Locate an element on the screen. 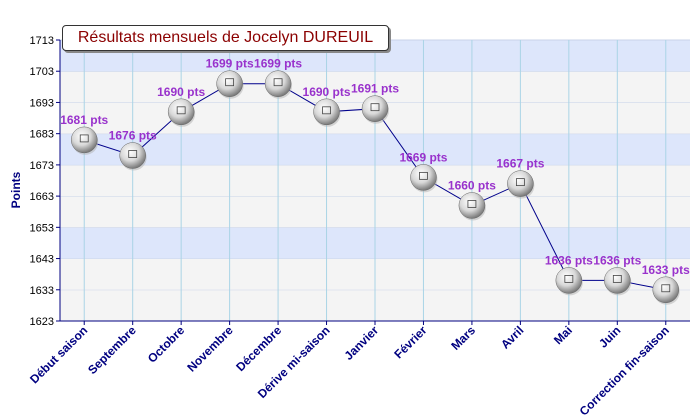  x-tick-label: Février is located at coordinates (410, 342).